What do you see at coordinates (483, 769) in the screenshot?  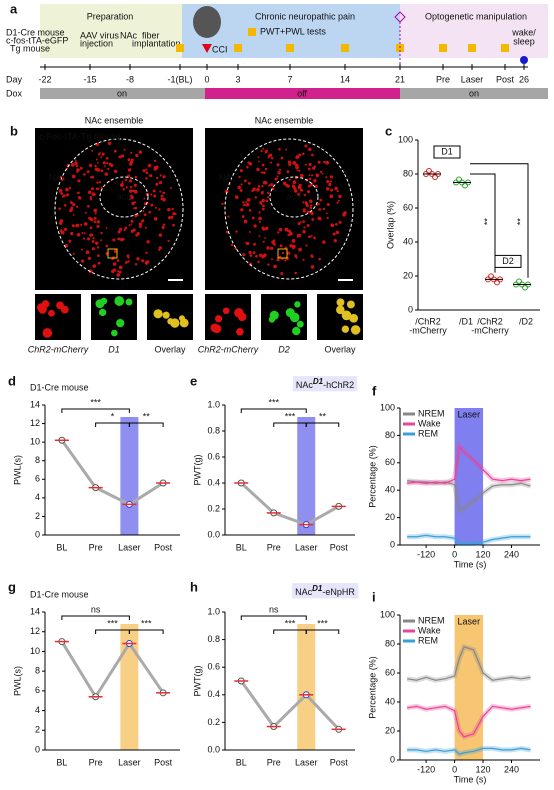 I see `x-tick-label: 120` at bounding box center [483, 769].